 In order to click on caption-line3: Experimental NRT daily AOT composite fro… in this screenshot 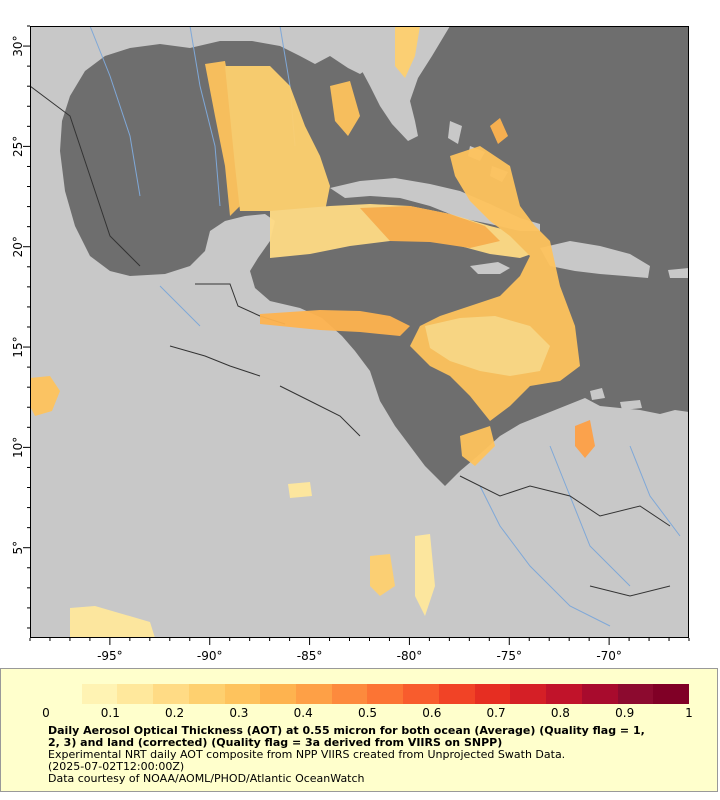, I will do `click(307, 754)`.